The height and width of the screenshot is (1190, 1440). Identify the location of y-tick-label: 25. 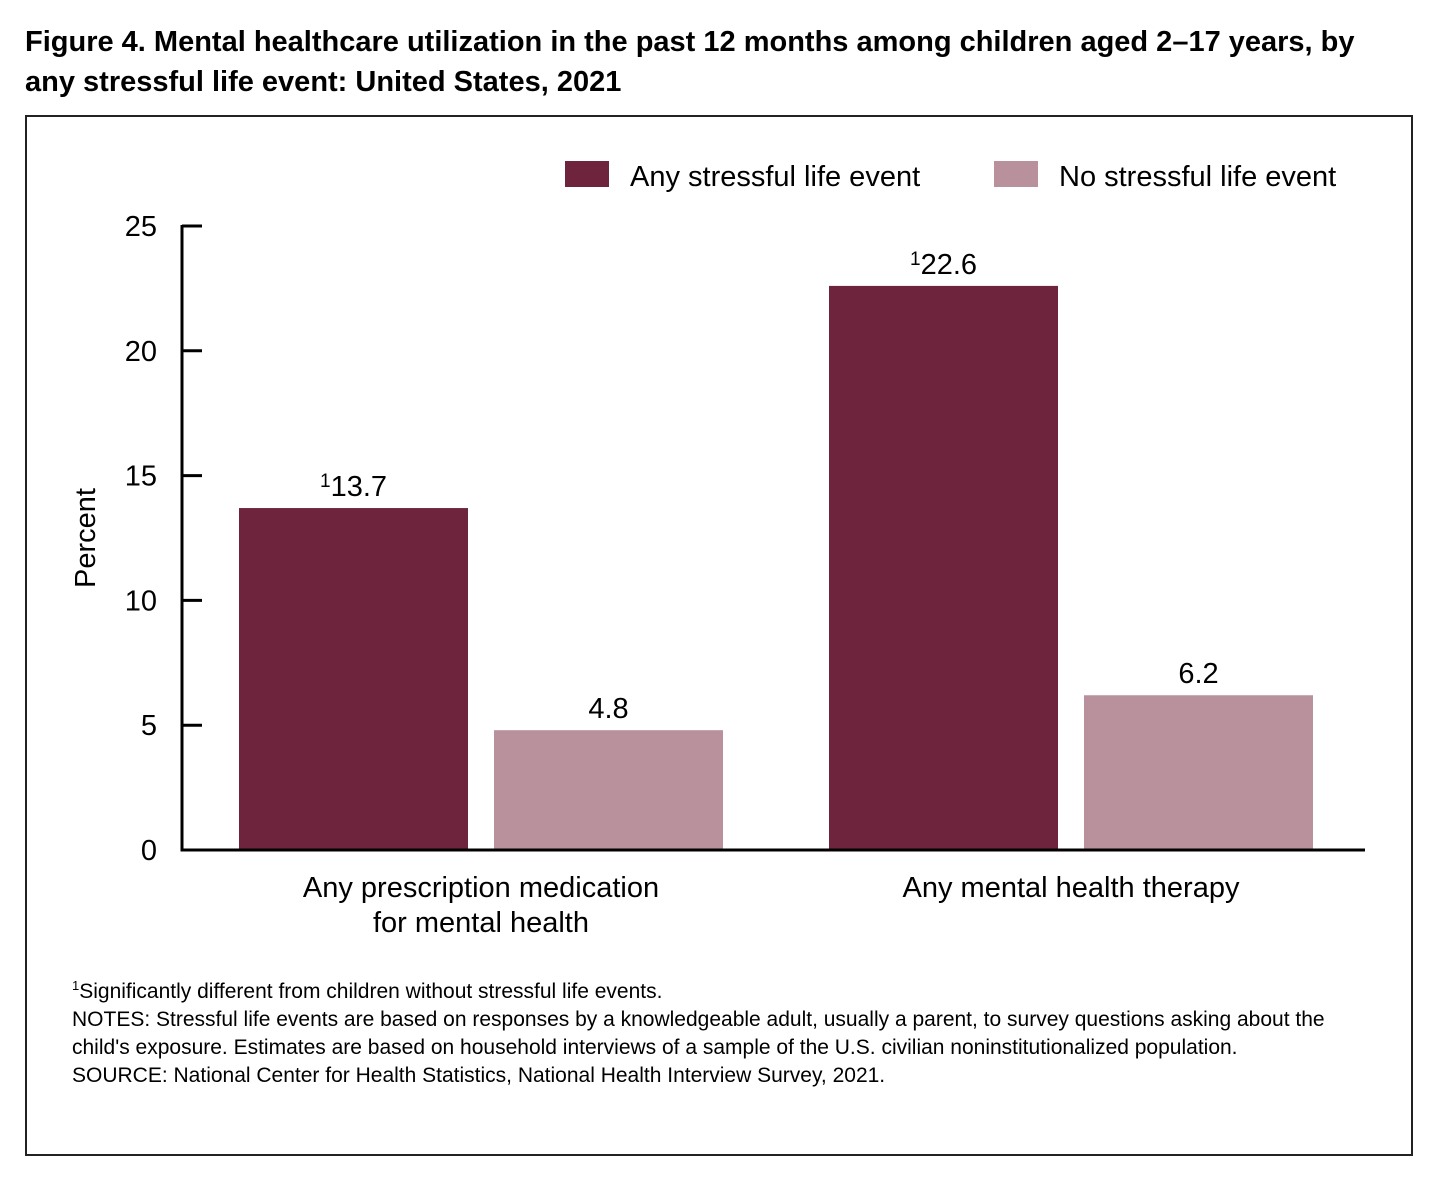
(141, 227).